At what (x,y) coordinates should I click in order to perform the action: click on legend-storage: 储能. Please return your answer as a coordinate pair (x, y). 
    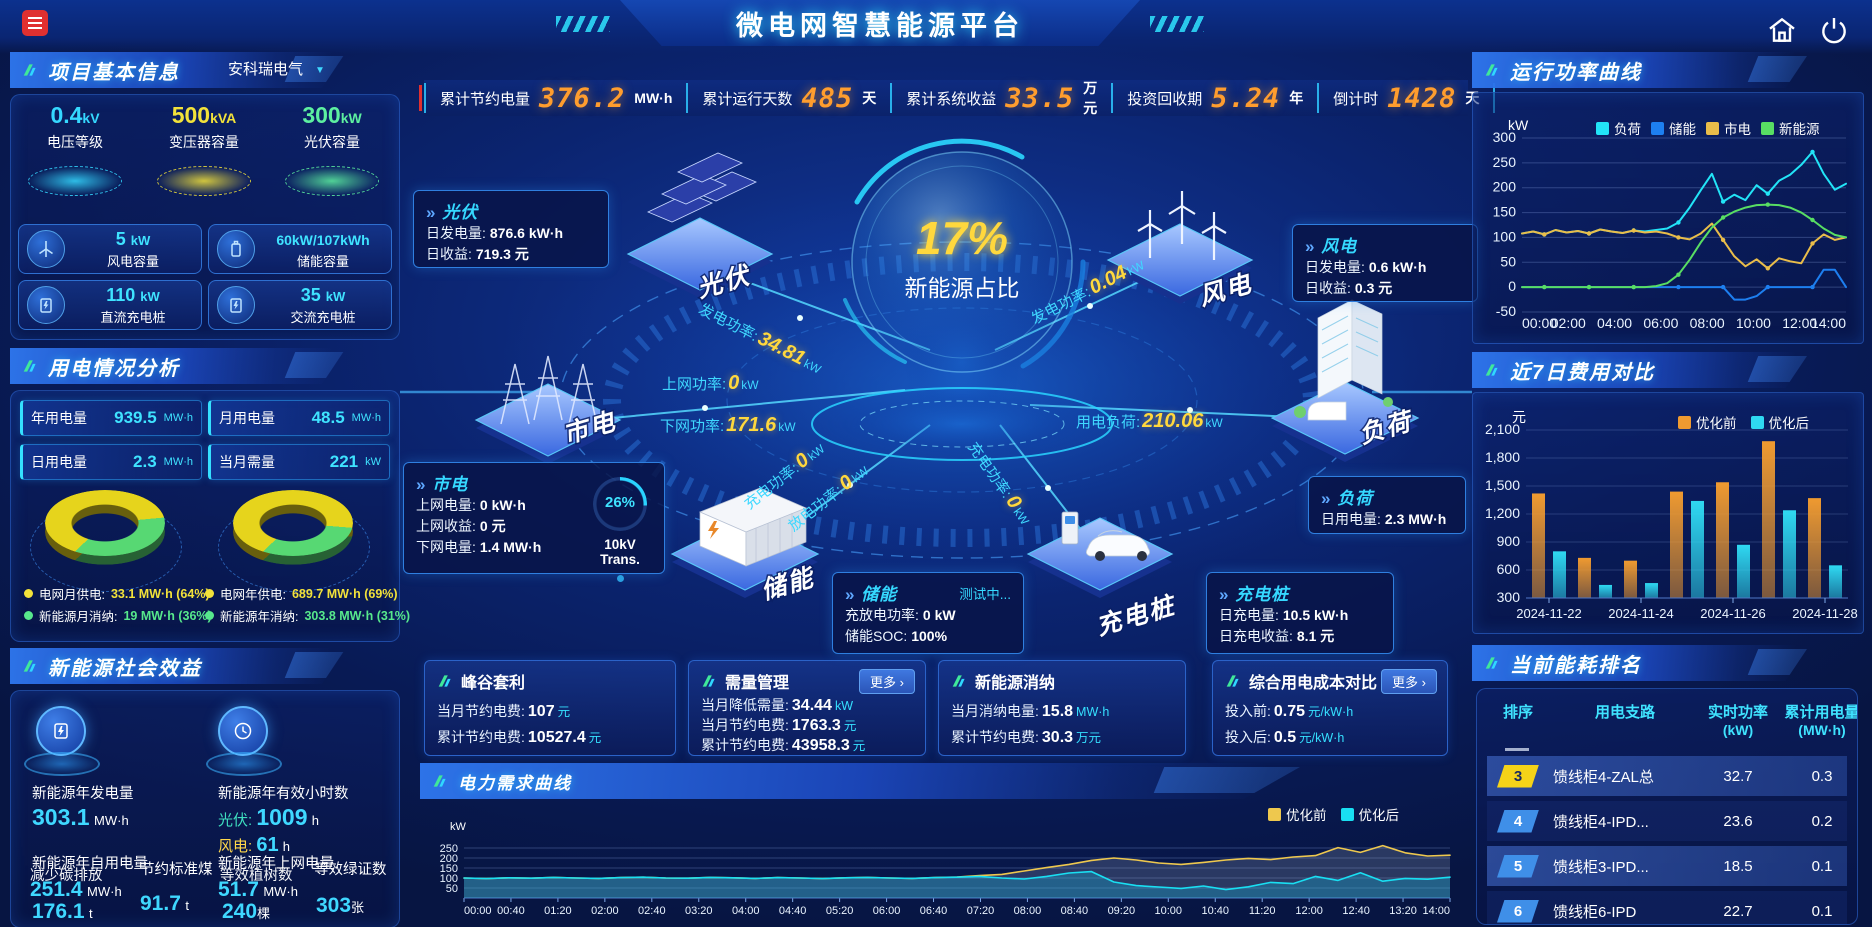
    Looking at the image, I should click on (1673, 128).